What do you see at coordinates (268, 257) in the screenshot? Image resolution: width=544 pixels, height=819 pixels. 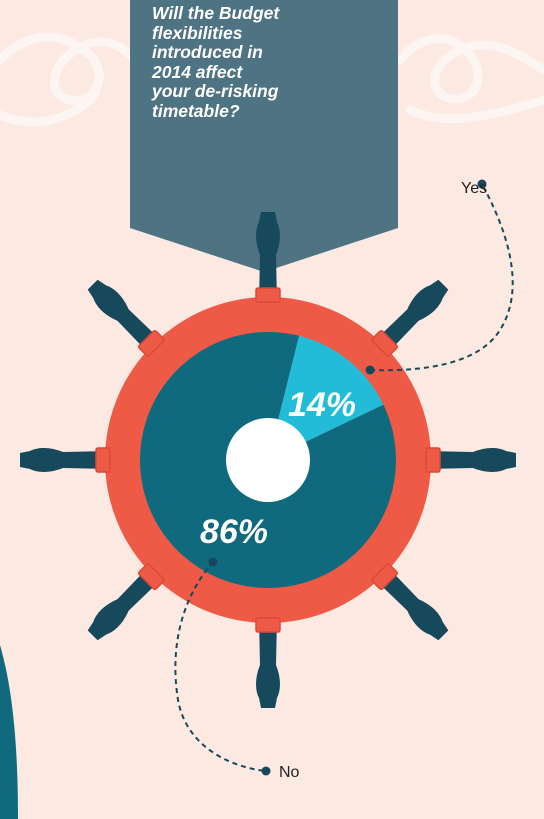 I see `spoke-n` at bounding box center [268, 257].